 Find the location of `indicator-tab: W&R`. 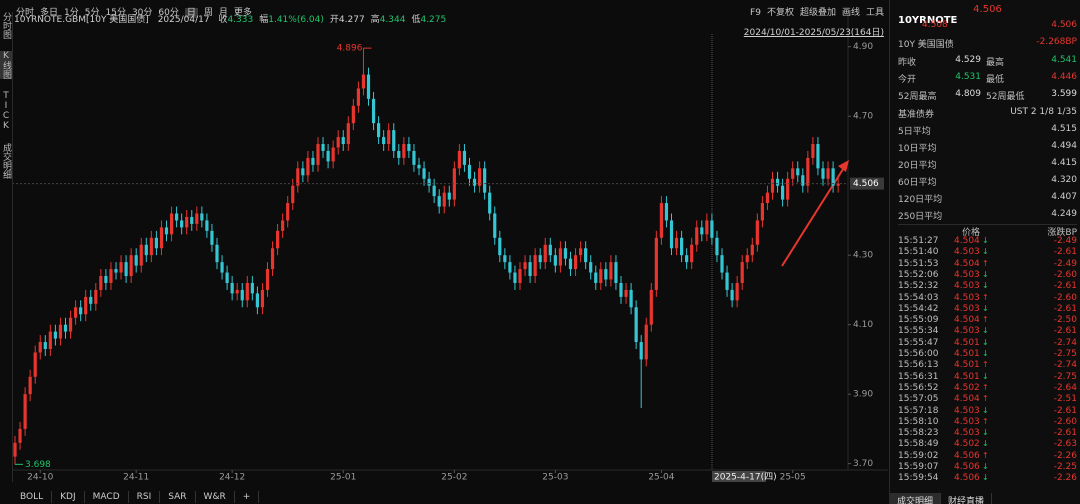

indicator-tab: W&R is located at coordinates (215, 497).